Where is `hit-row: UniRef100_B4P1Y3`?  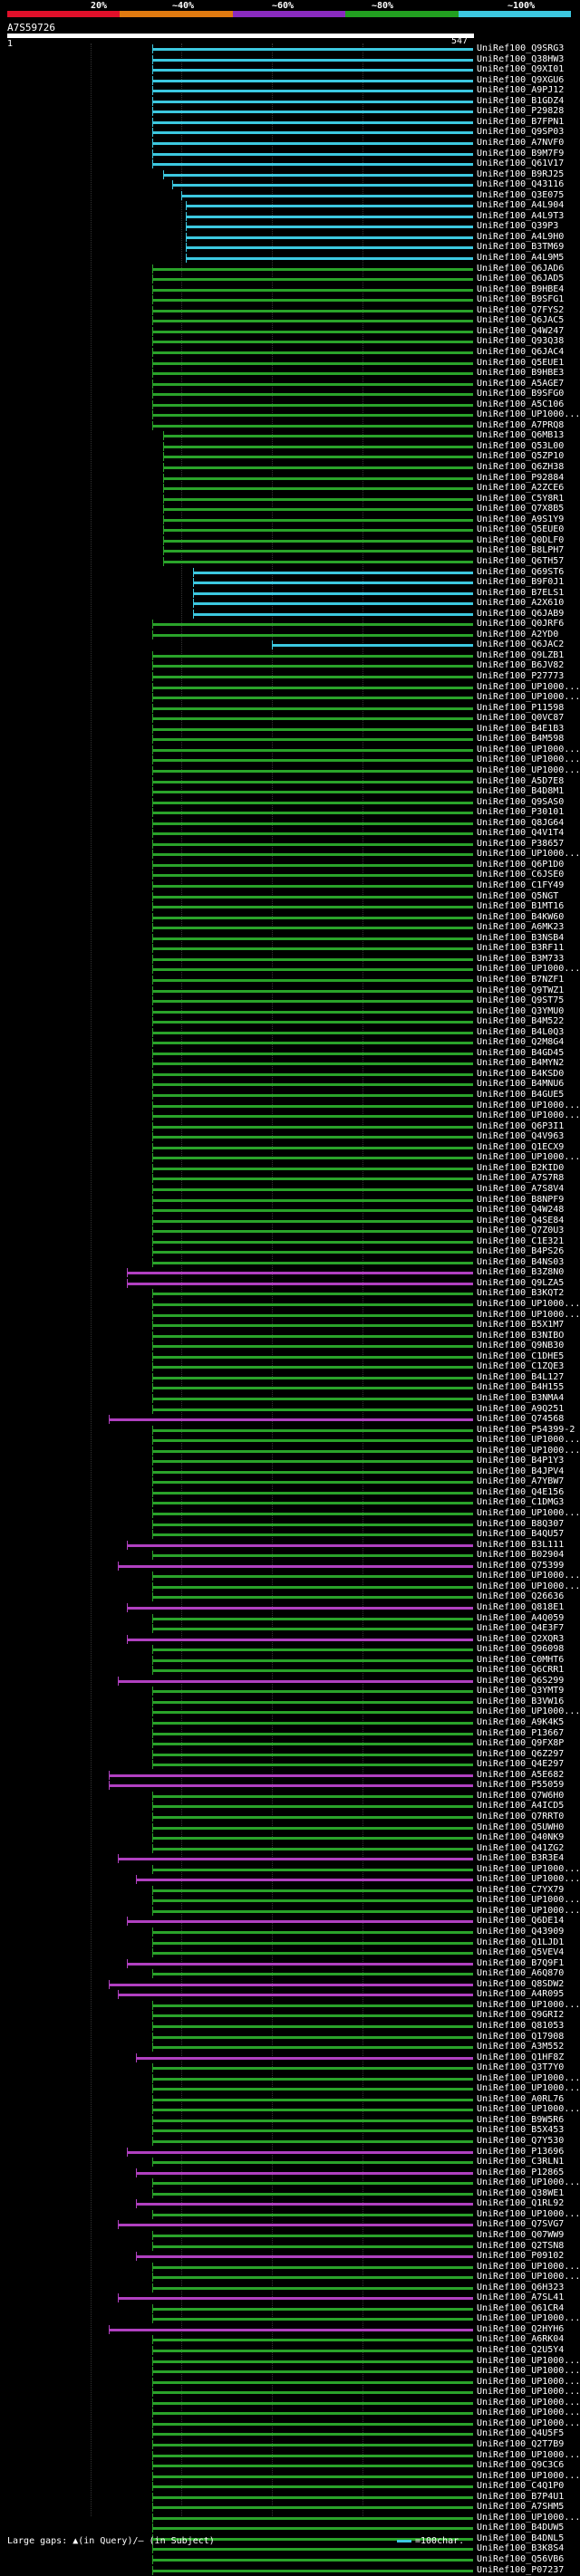
hit-row: UniRef100_B4P1Y3 is located at coordinates (290, 1461).